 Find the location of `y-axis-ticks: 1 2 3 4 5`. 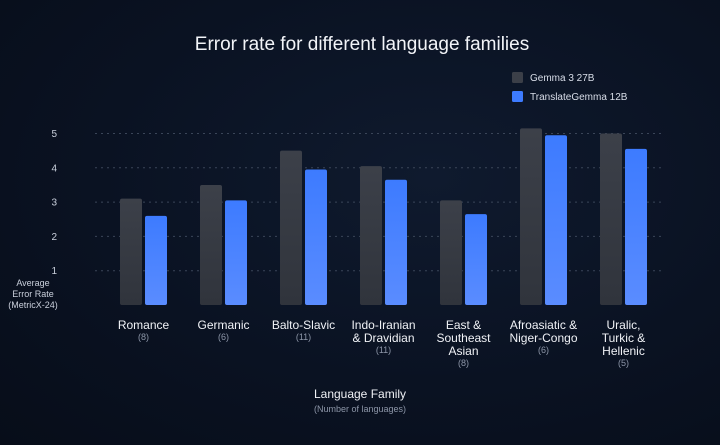

y-axis-ticks: 1 2 3 4 5 is located at coordinates (54, 203).